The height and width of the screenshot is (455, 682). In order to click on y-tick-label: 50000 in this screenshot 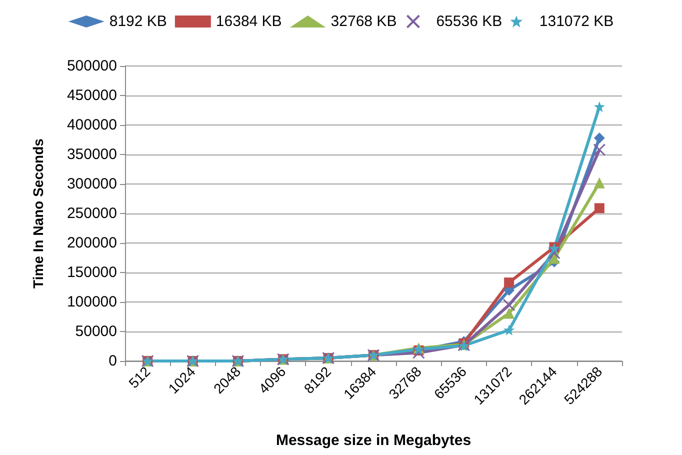, I will do `click(96, 331)`.